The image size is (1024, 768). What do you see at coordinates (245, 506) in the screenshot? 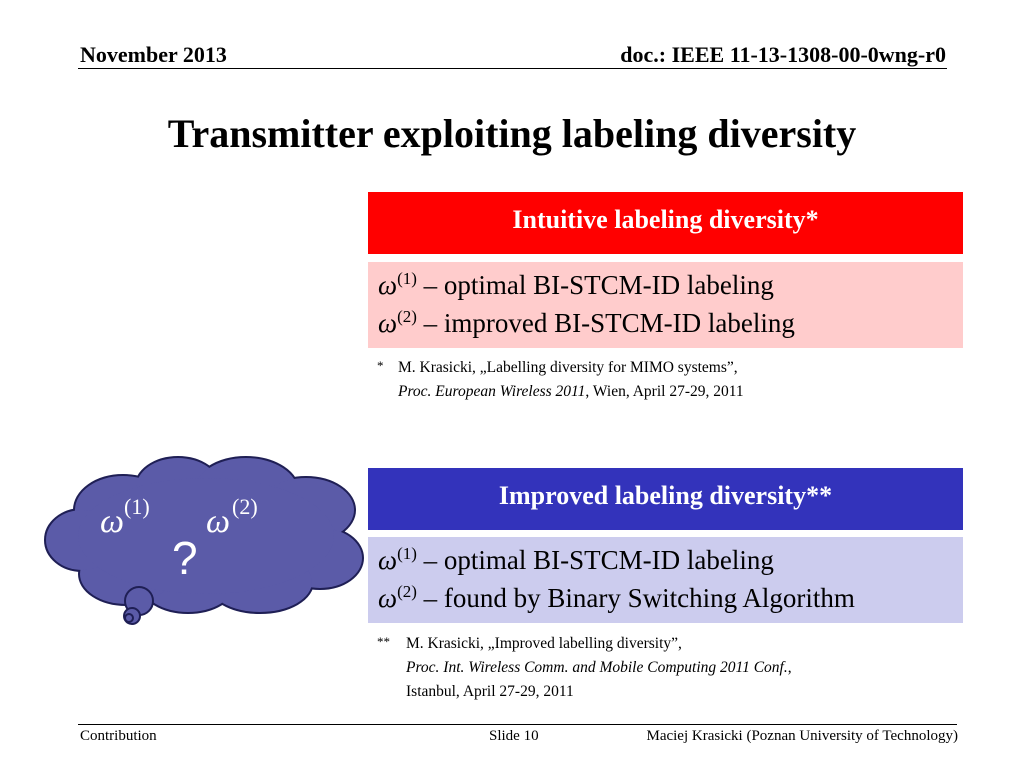
I see `cloud-sup-2: (2)` at bounding box center [245, 506].